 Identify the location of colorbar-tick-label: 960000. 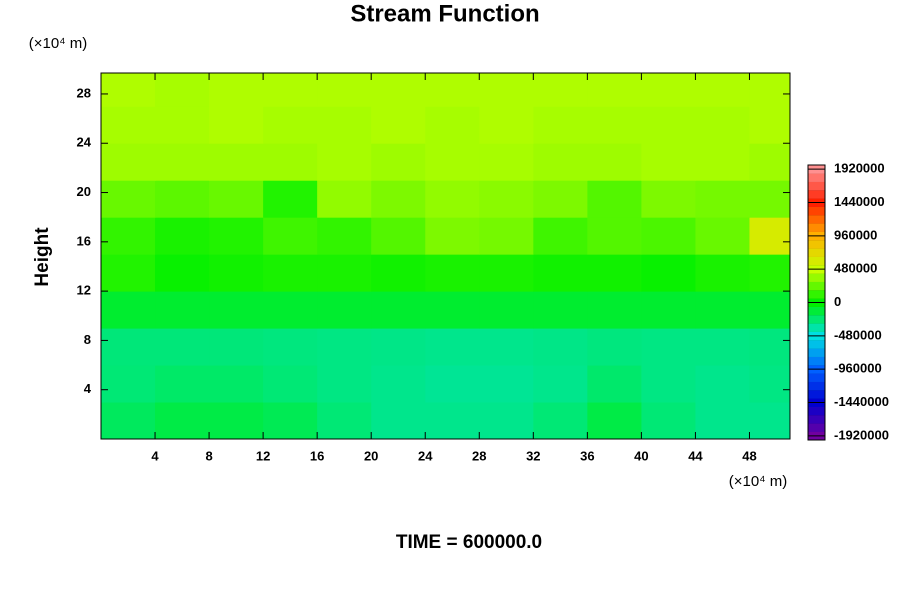
(855, 234).